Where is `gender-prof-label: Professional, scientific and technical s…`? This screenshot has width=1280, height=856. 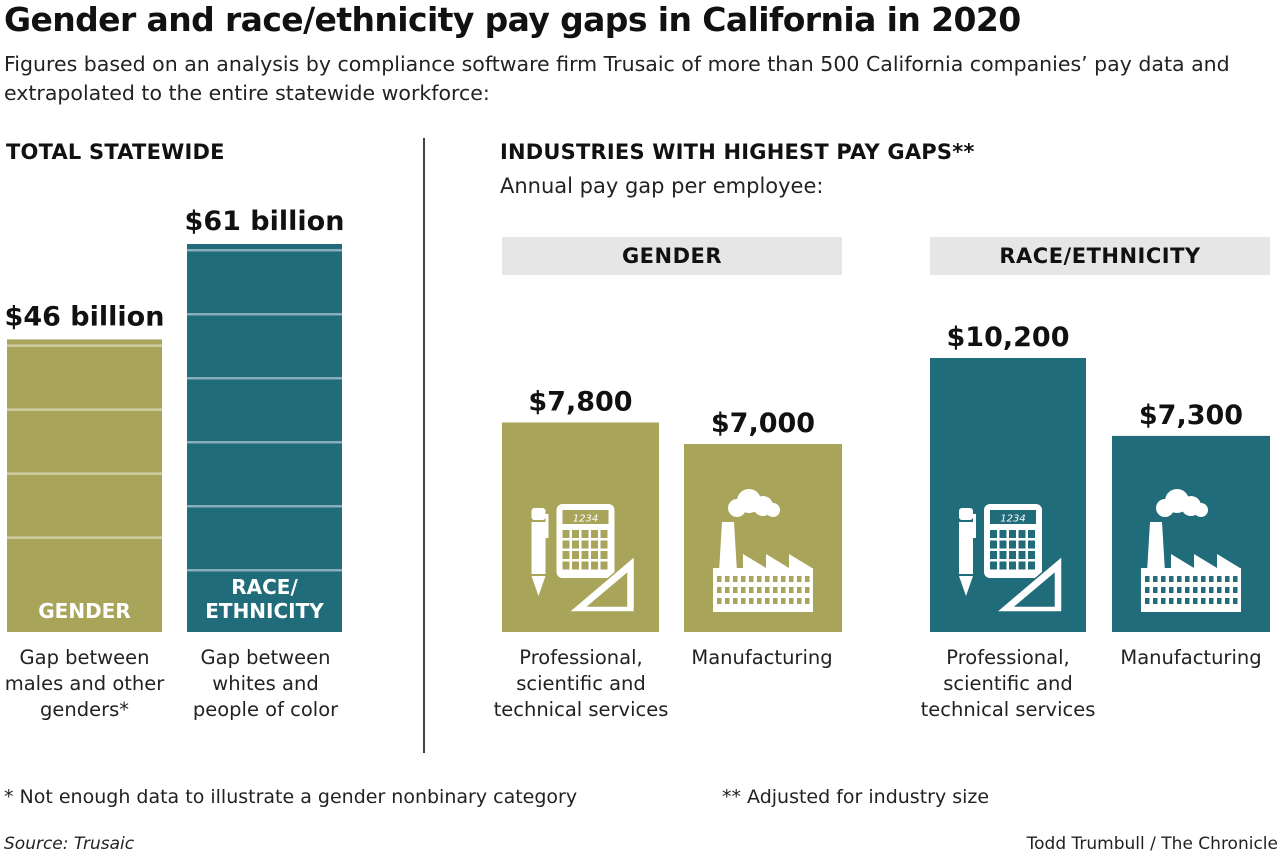
gender-prof-label: Professional, scientific and technical s… is located at coordinates (581, 683).